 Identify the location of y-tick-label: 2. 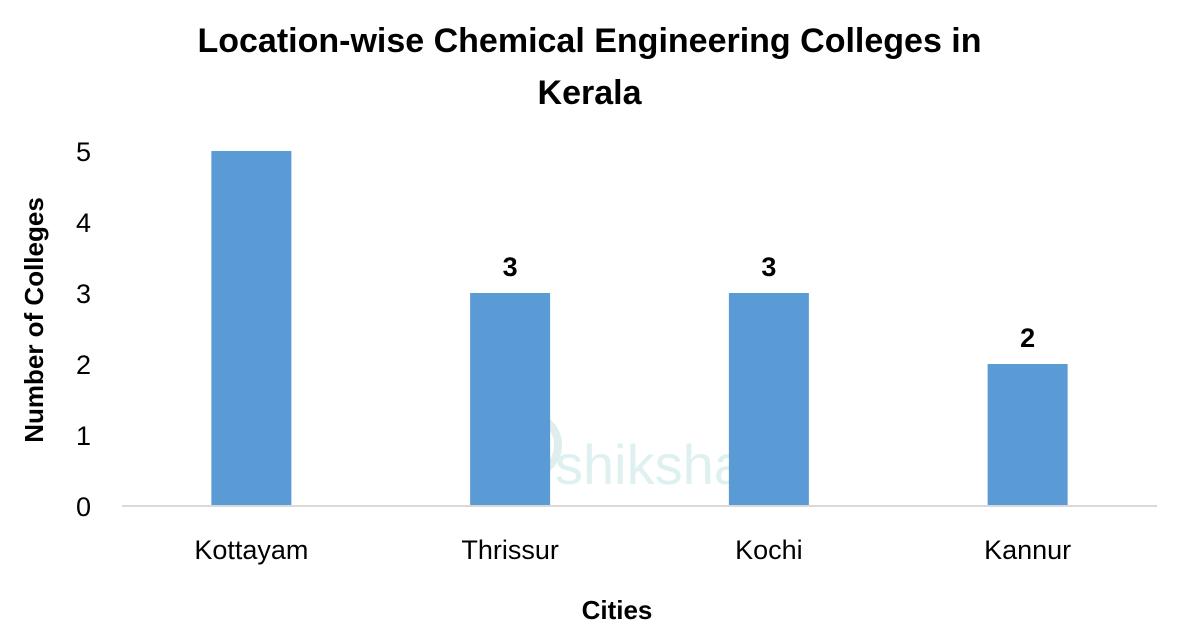
(83, 365).